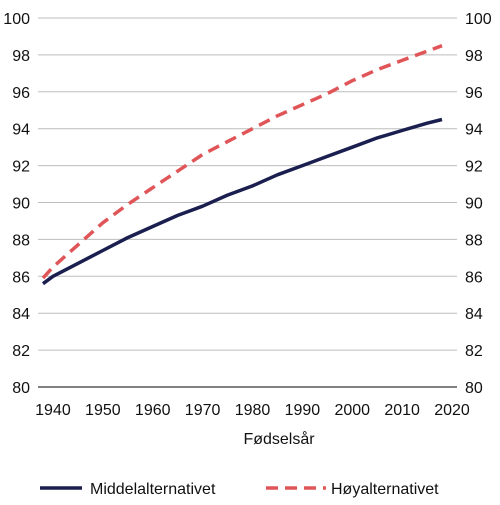  Describe the element at coordinates (352, 410) in the screenshot. I see `x-tick-label: 2000` at that location.